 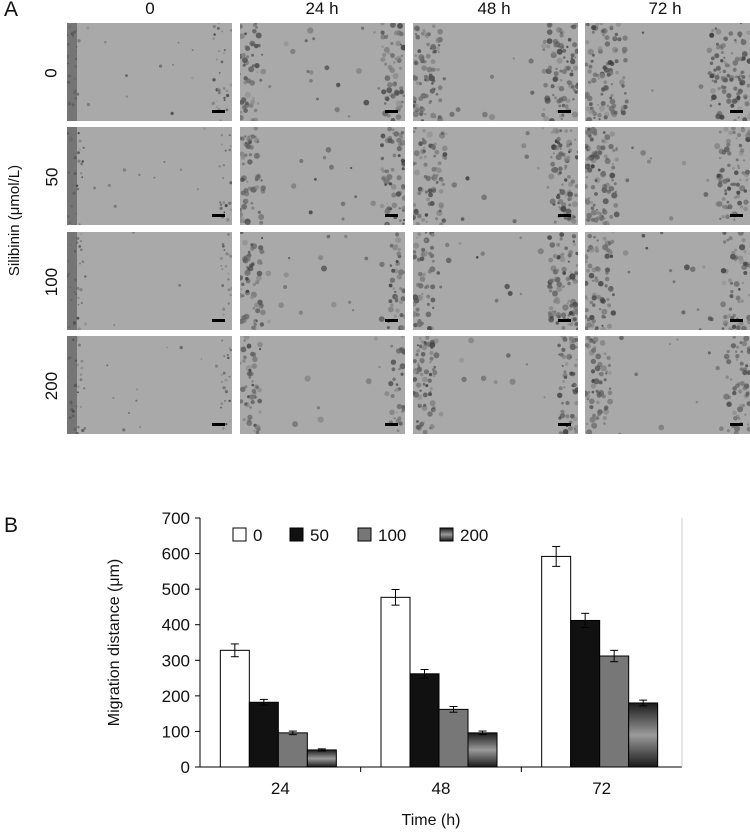 I want to click on x-tick-label: 48, so click(x=441, y=788).